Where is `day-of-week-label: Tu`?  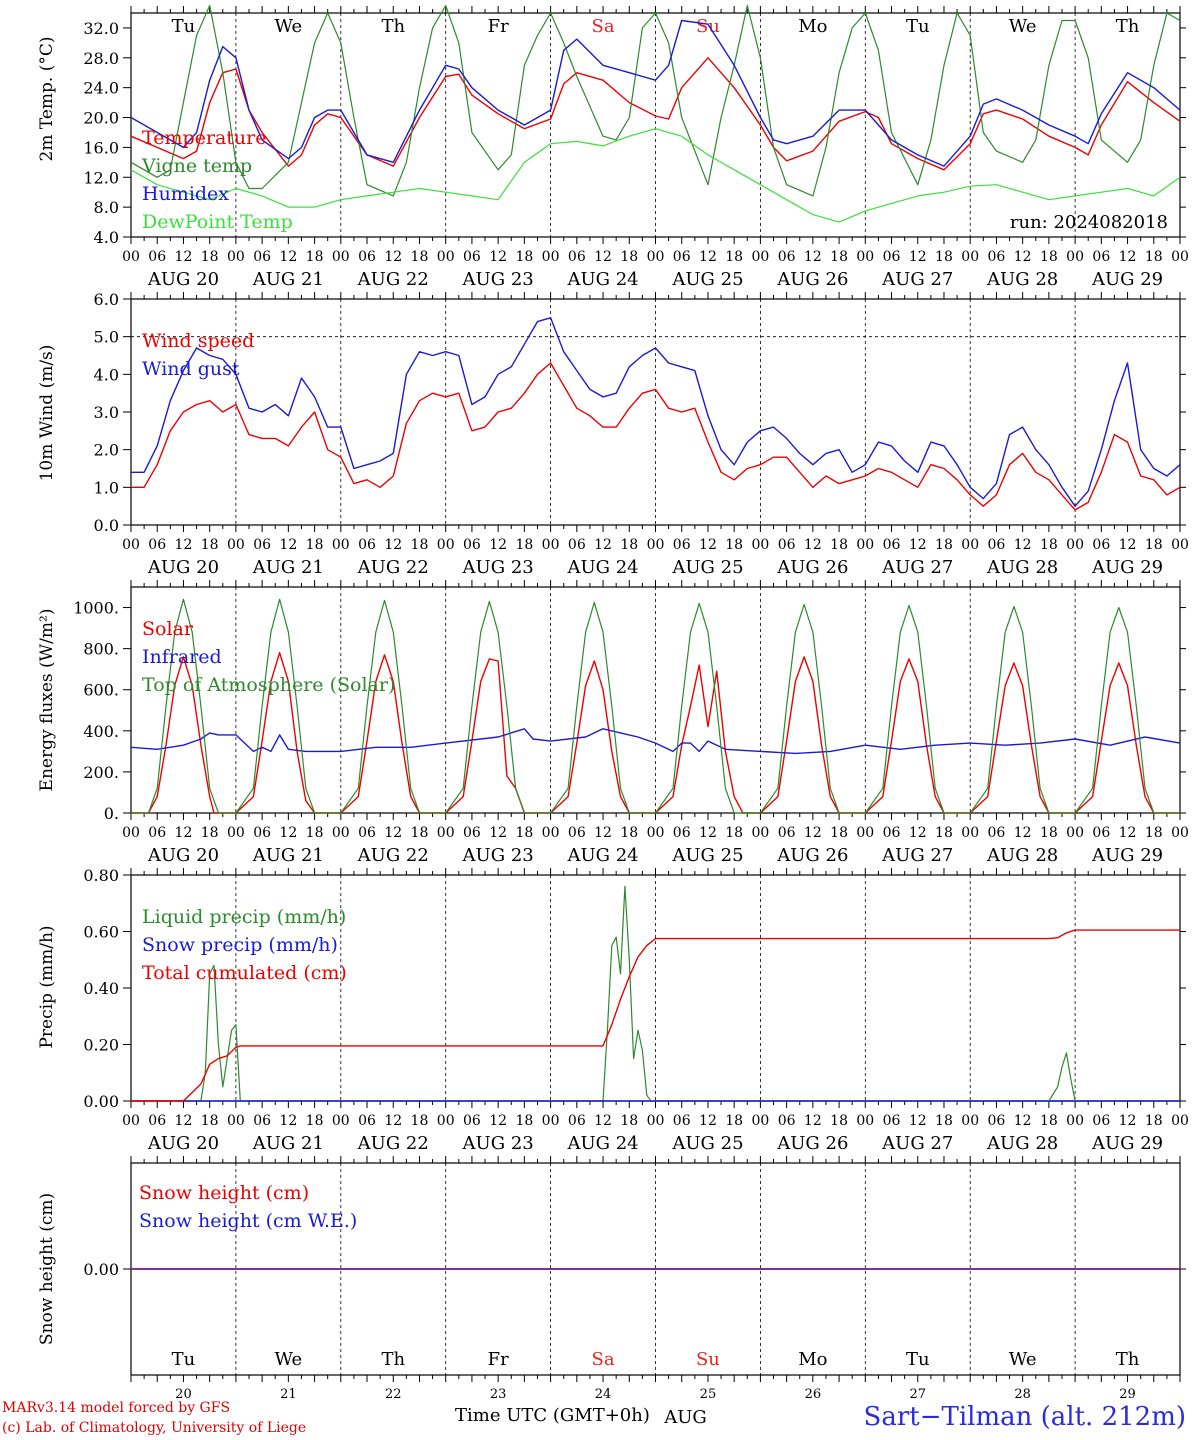 day-of-week-label: Tu is located at coordinates (918, 1359).